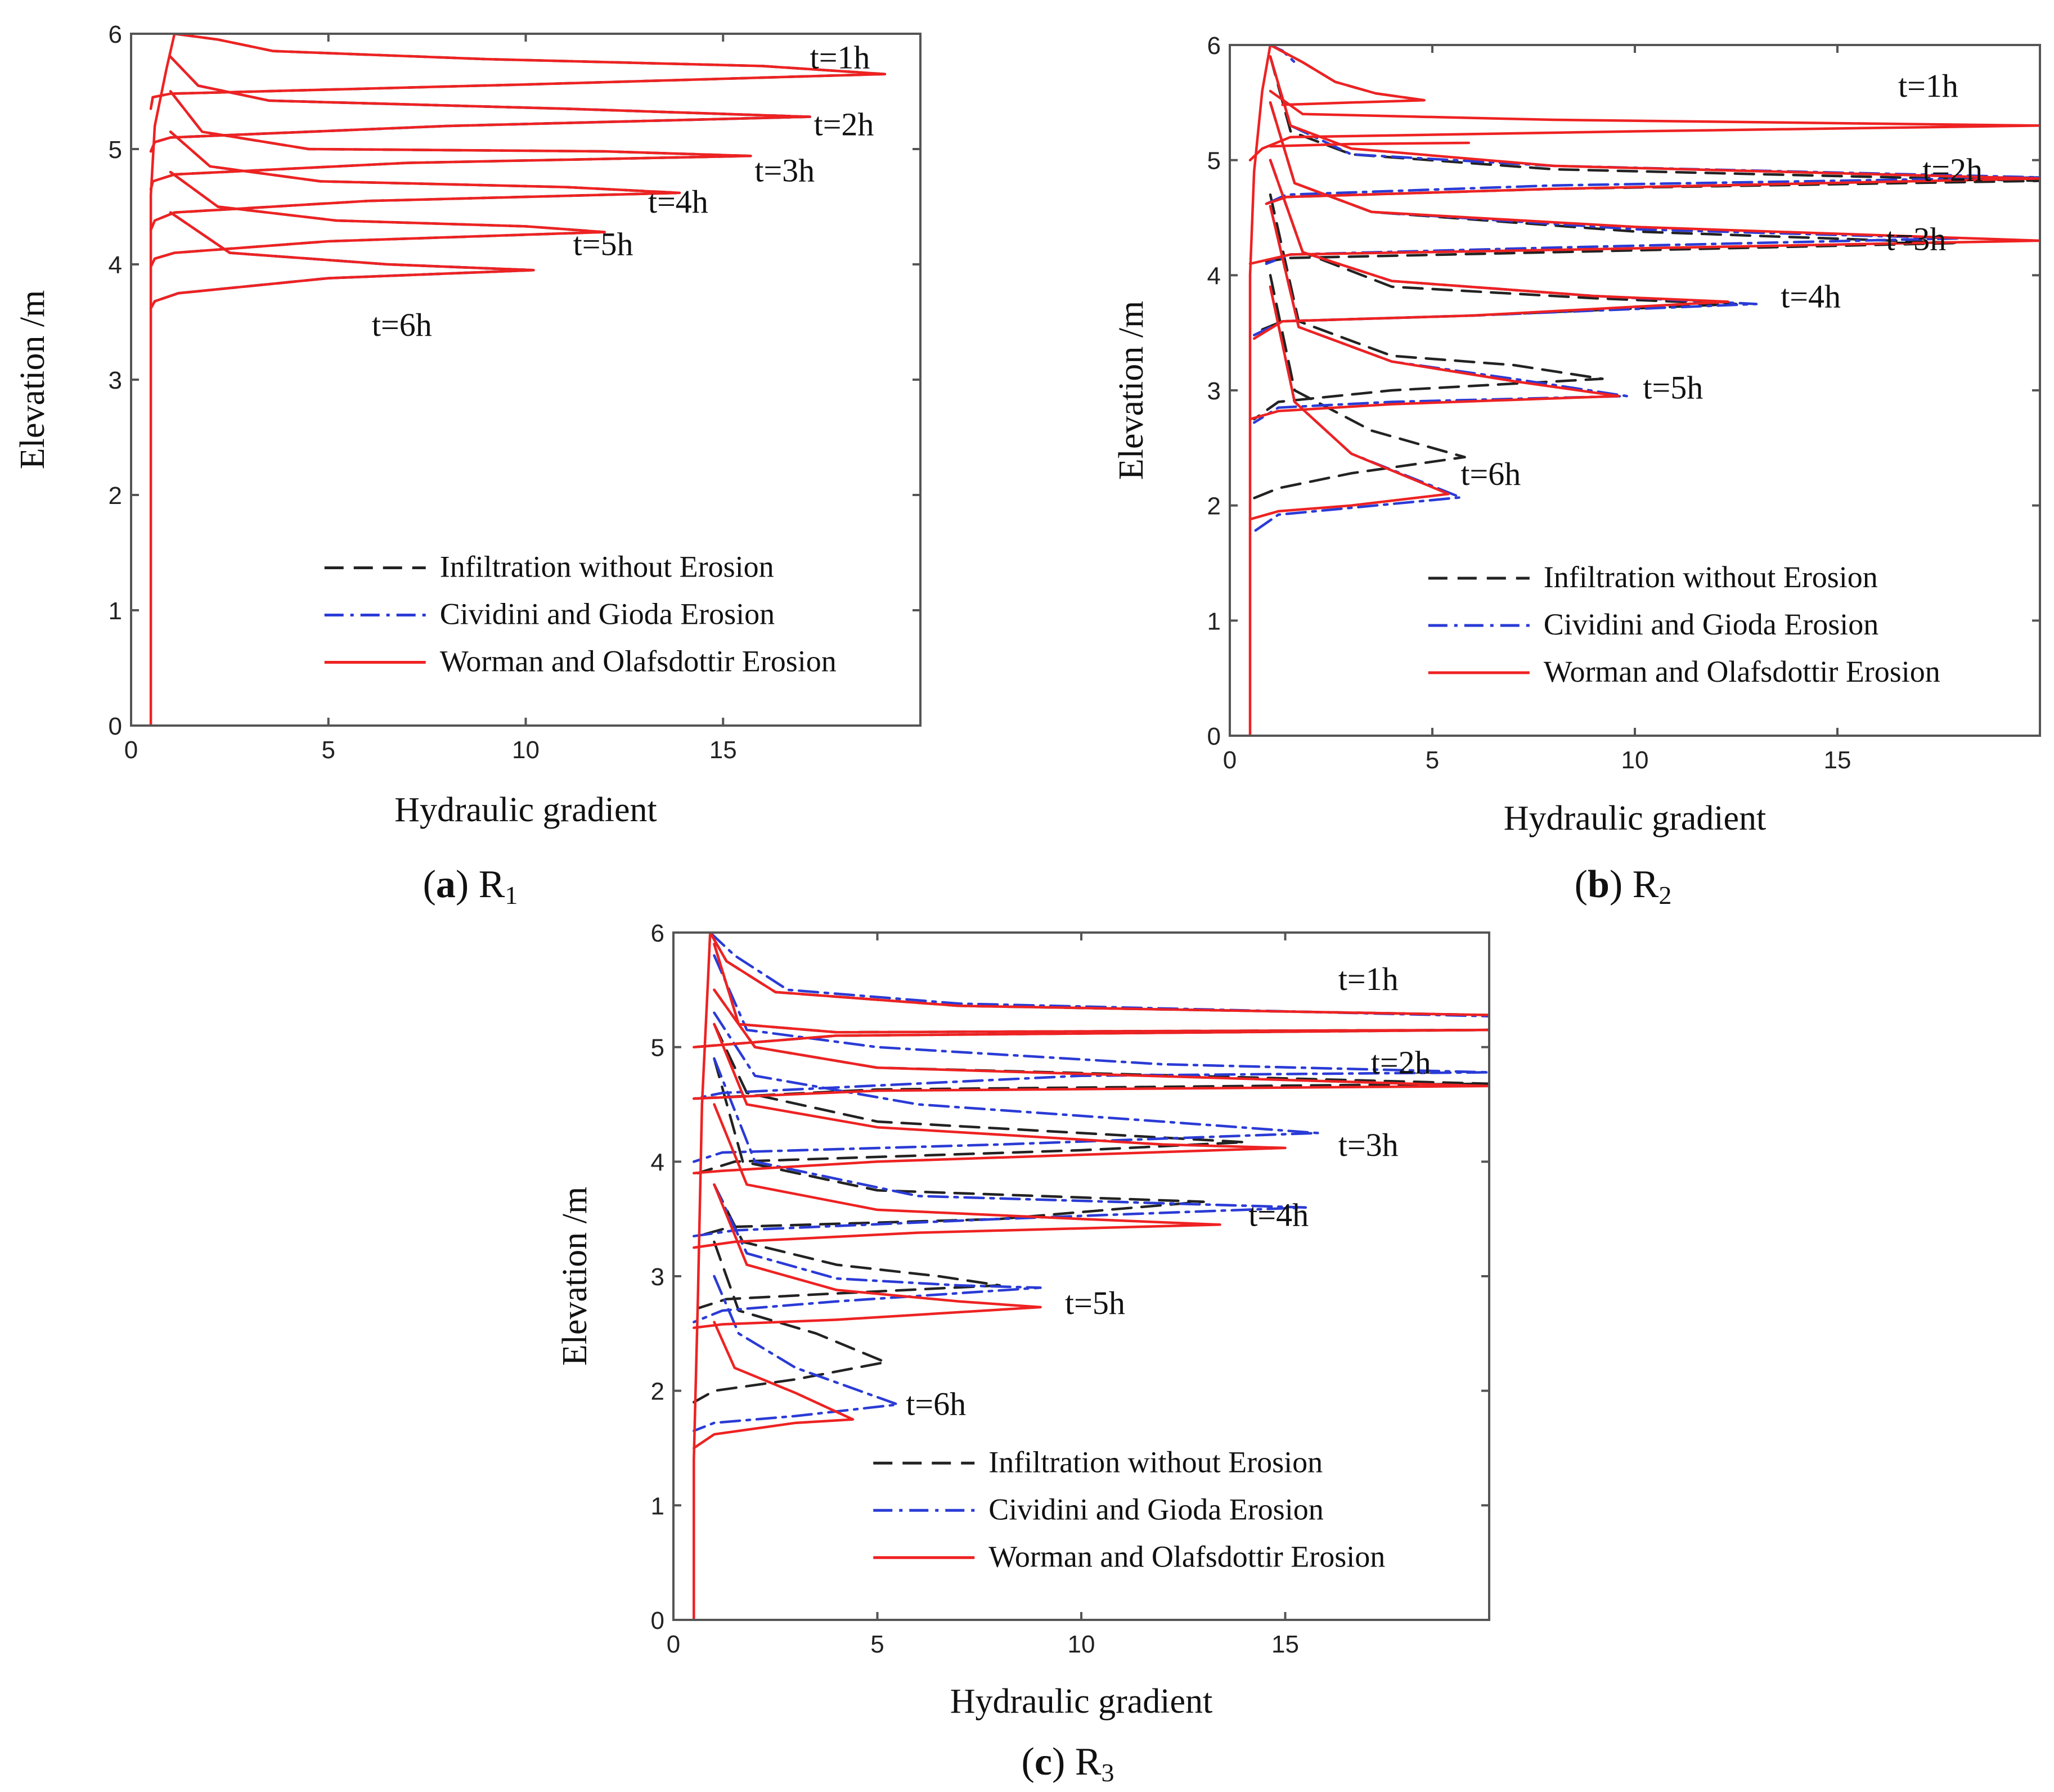 The height and width of the screenshot is (1792, 2054). Describe the element at coordinates (1068, 1763) in the screenshot. I see `panel-caption: (c) R3` at that location.